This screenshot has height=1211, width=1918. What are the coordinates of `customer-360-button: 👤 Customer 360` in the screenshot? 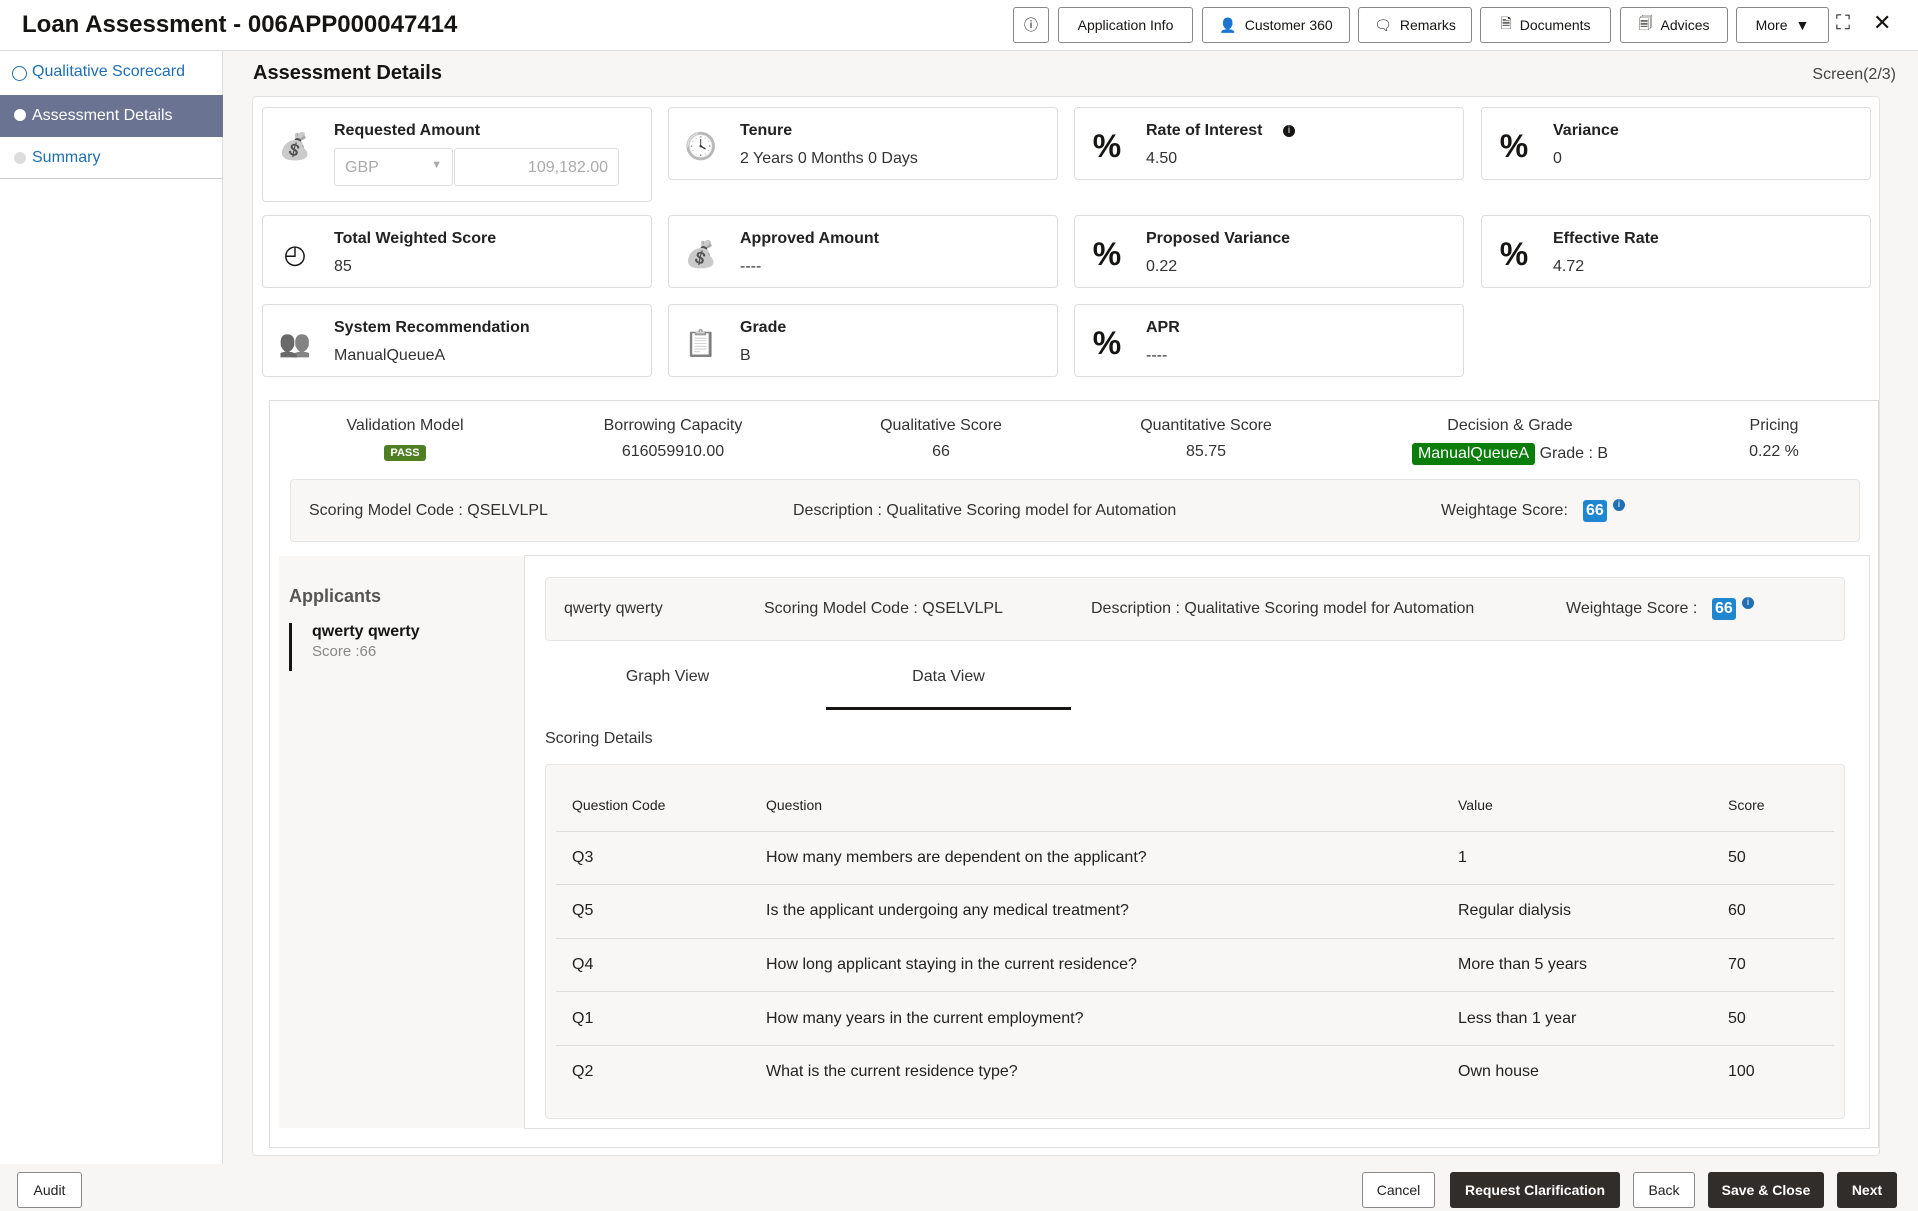 It's located at (1276, 25).